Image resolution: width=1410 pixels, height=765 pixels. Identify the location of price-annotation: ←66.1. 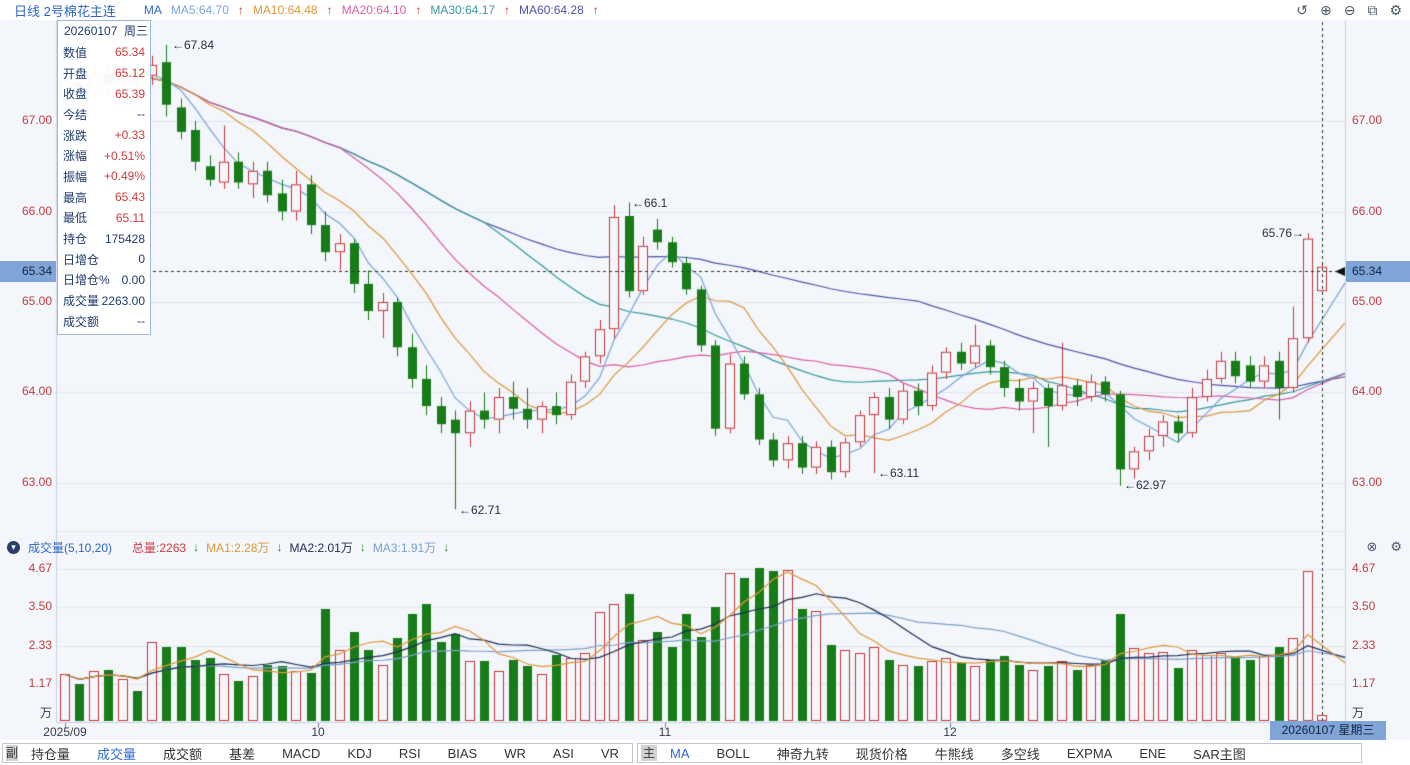
(650, 203).